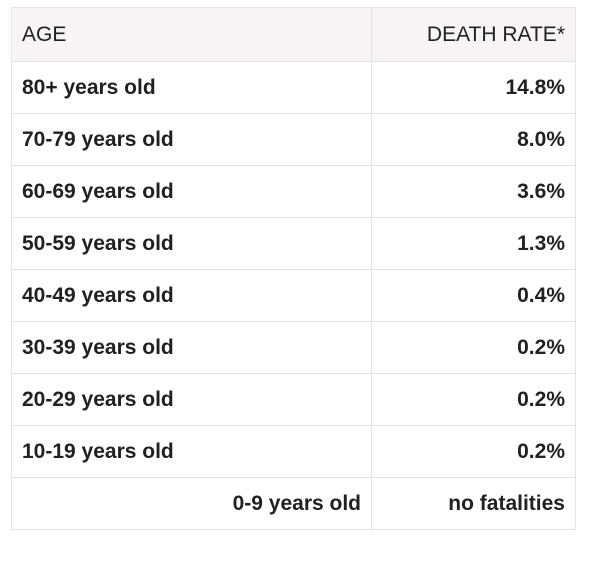 The image size is (589, 562). Describe the element at coordinates (191, 503) in the screenshot. I see `age-cell: 0-9 years old` at that location.